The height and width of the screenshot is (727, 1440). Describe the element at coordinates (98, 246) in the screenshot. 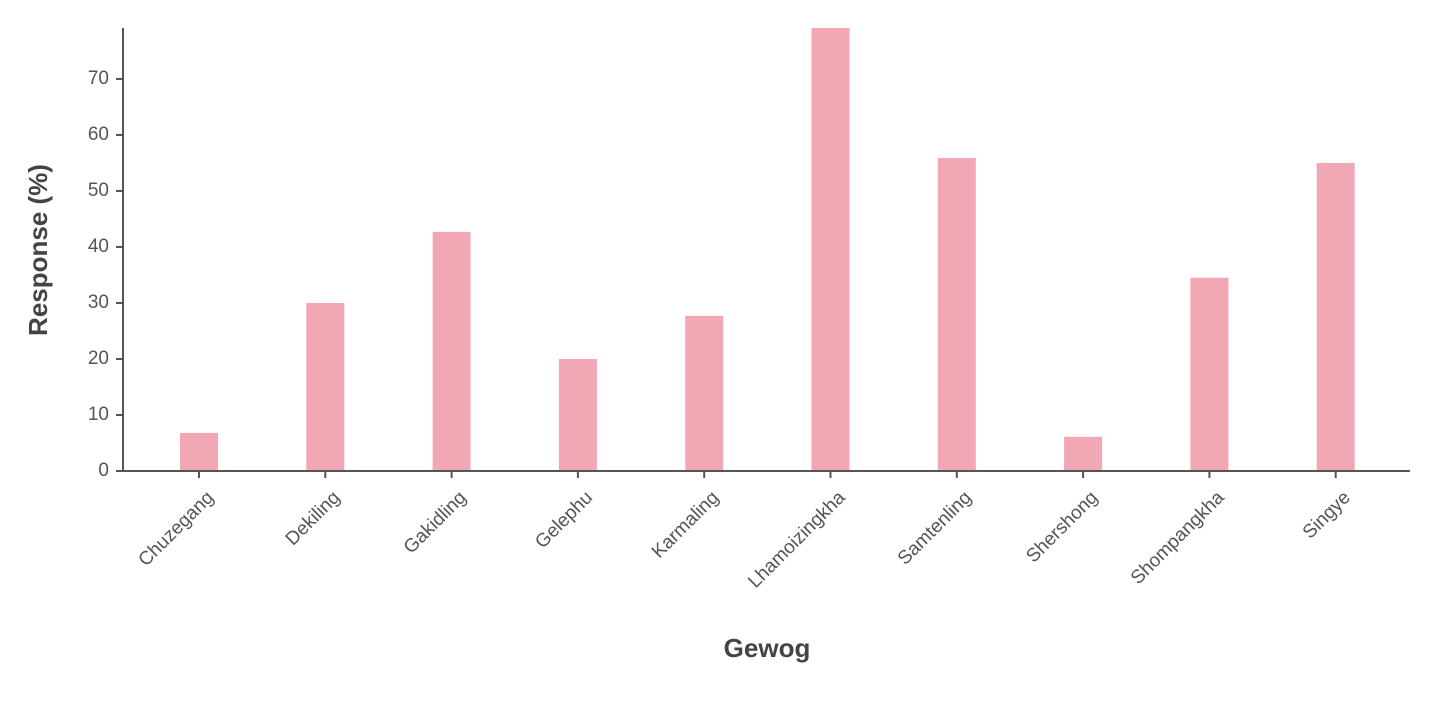

I see `y-tick-label: 40` at that location.